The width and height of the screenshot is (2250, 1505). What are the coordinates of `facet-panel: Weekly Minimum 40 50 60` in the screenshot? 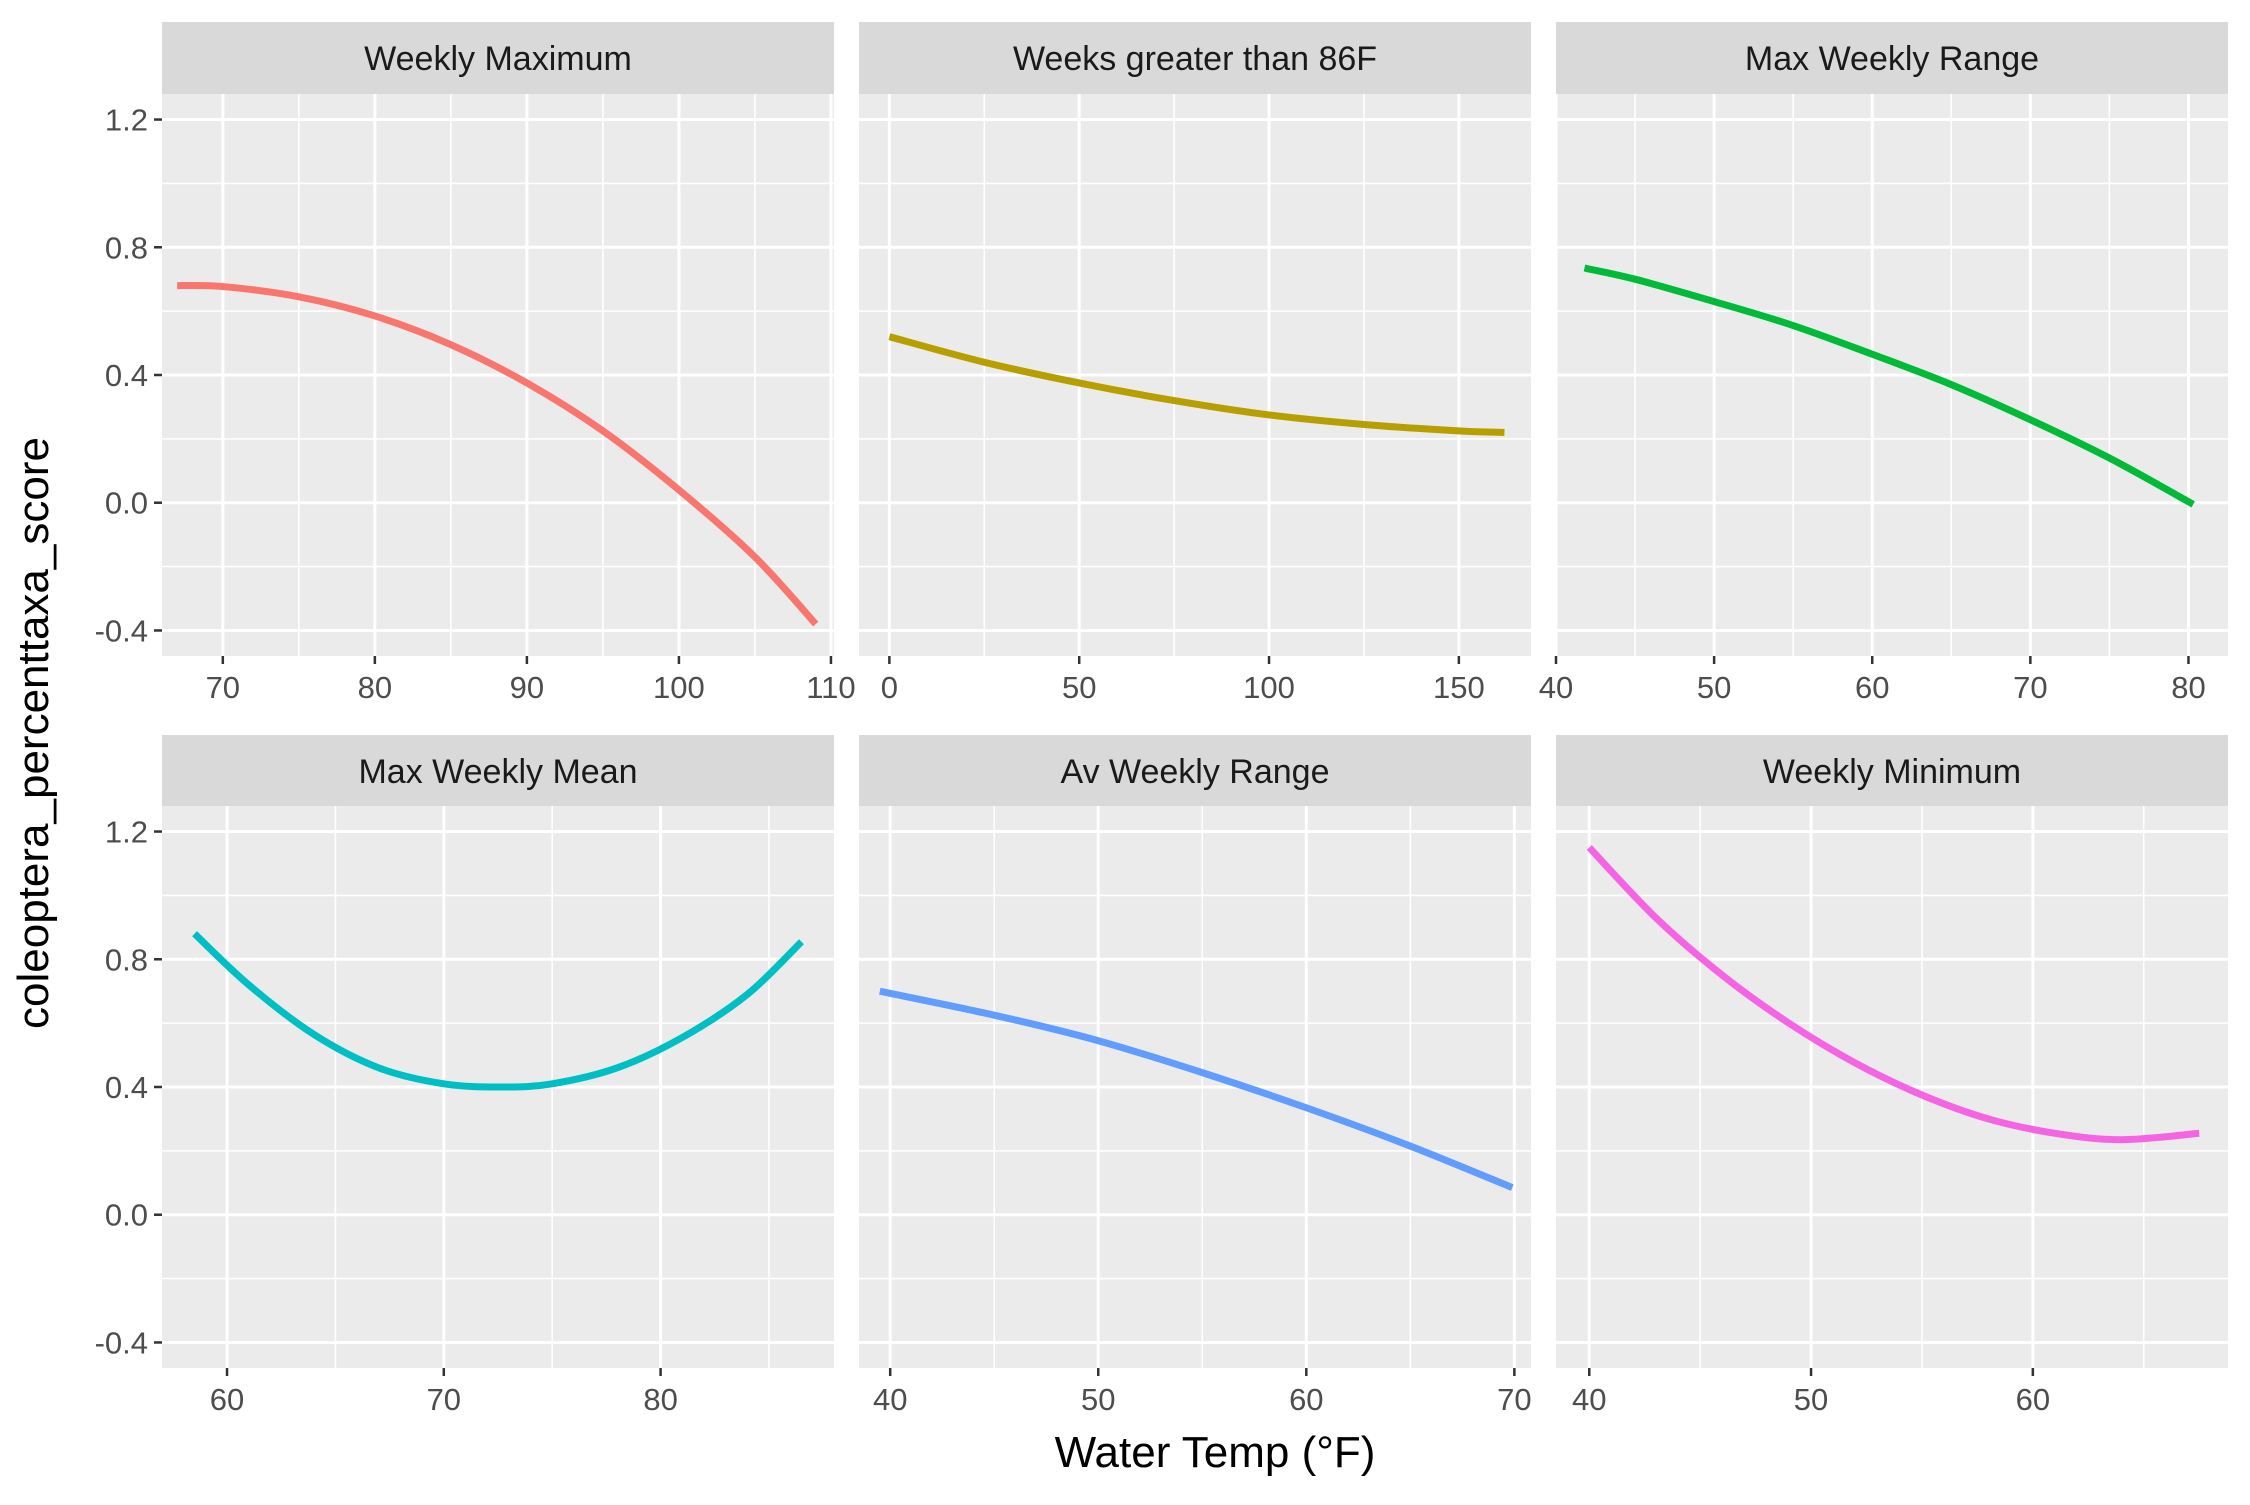 It's located at (1892, 1076).